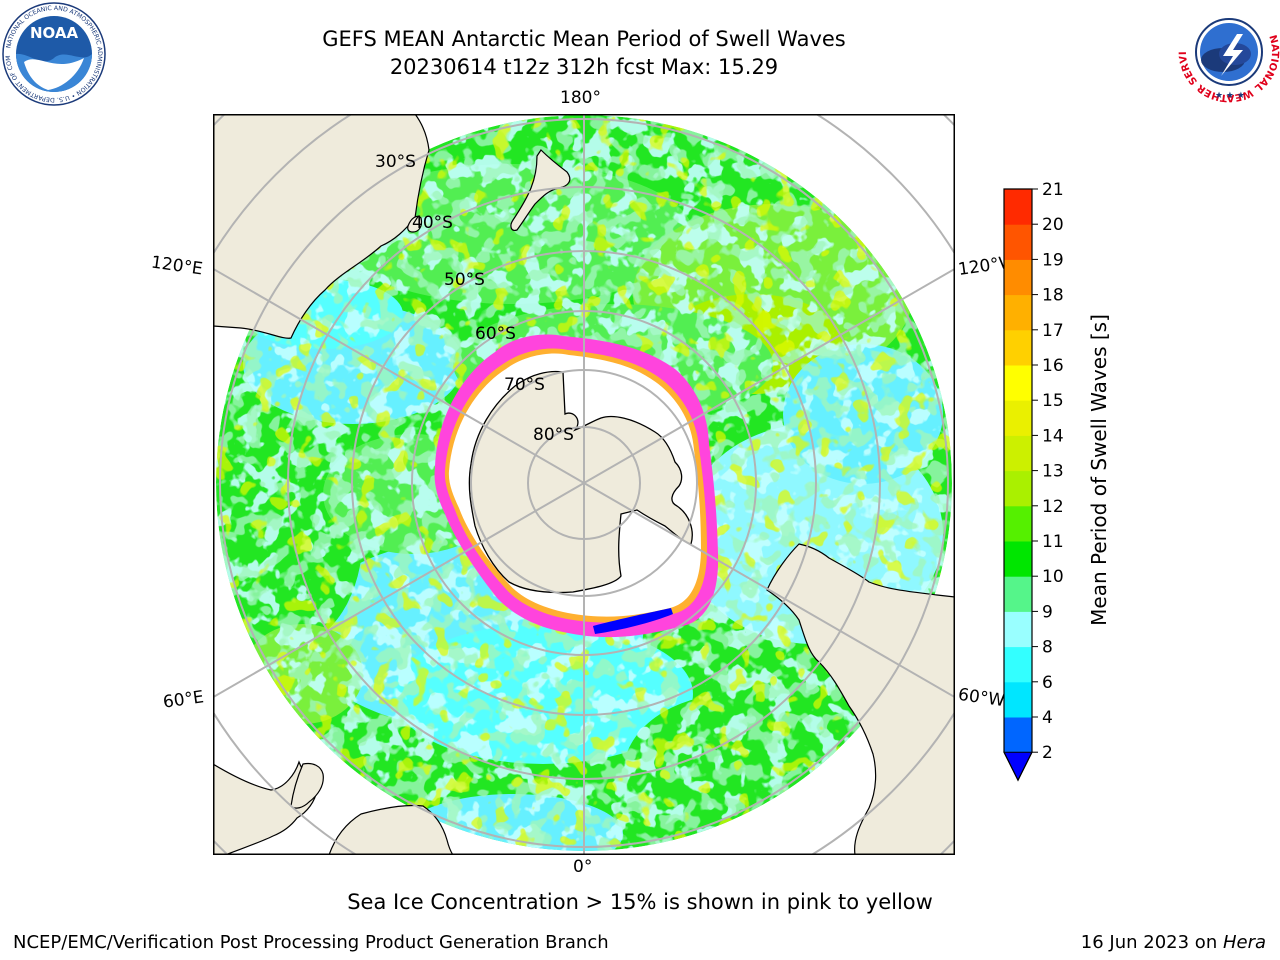 The image size is (1280, 960). What do you see at coordinates (1053, 401) in the screenshot?
I see `colorbar-tick-label: 15` at bounding box center [1053, 401].